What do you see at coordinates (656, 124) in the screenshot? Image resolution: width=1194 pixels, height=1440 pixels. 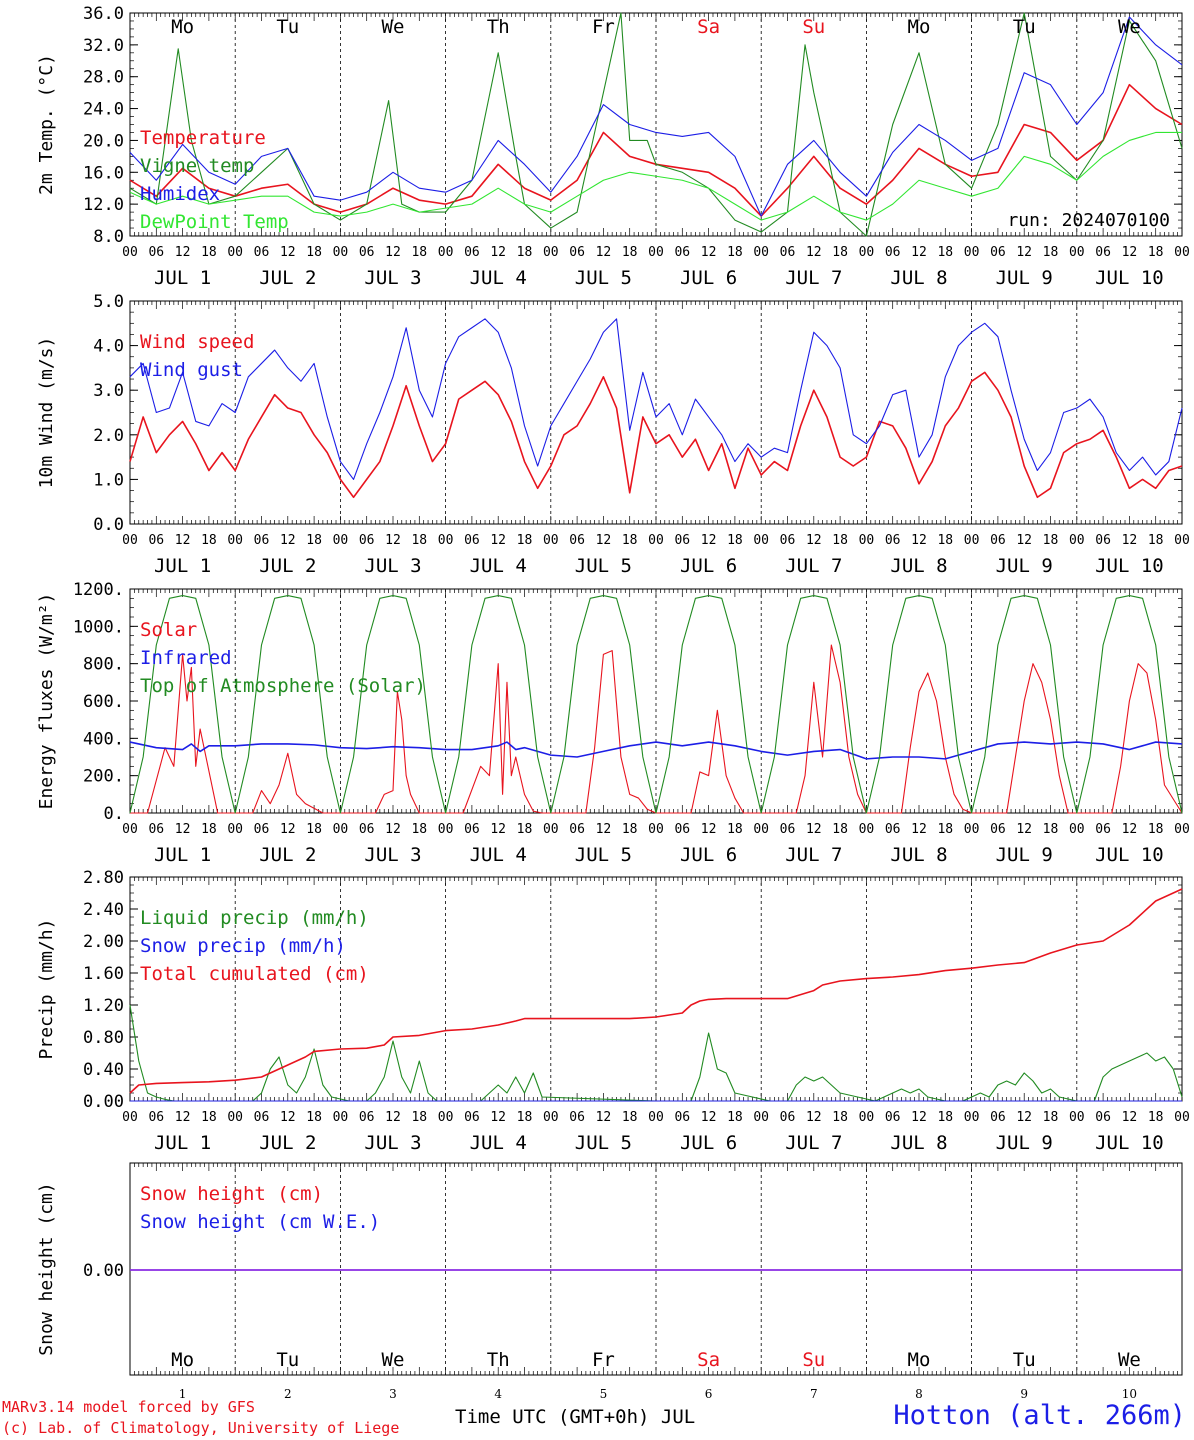 I see `series-line-vigne-temp` at bounding box center [656, 124].